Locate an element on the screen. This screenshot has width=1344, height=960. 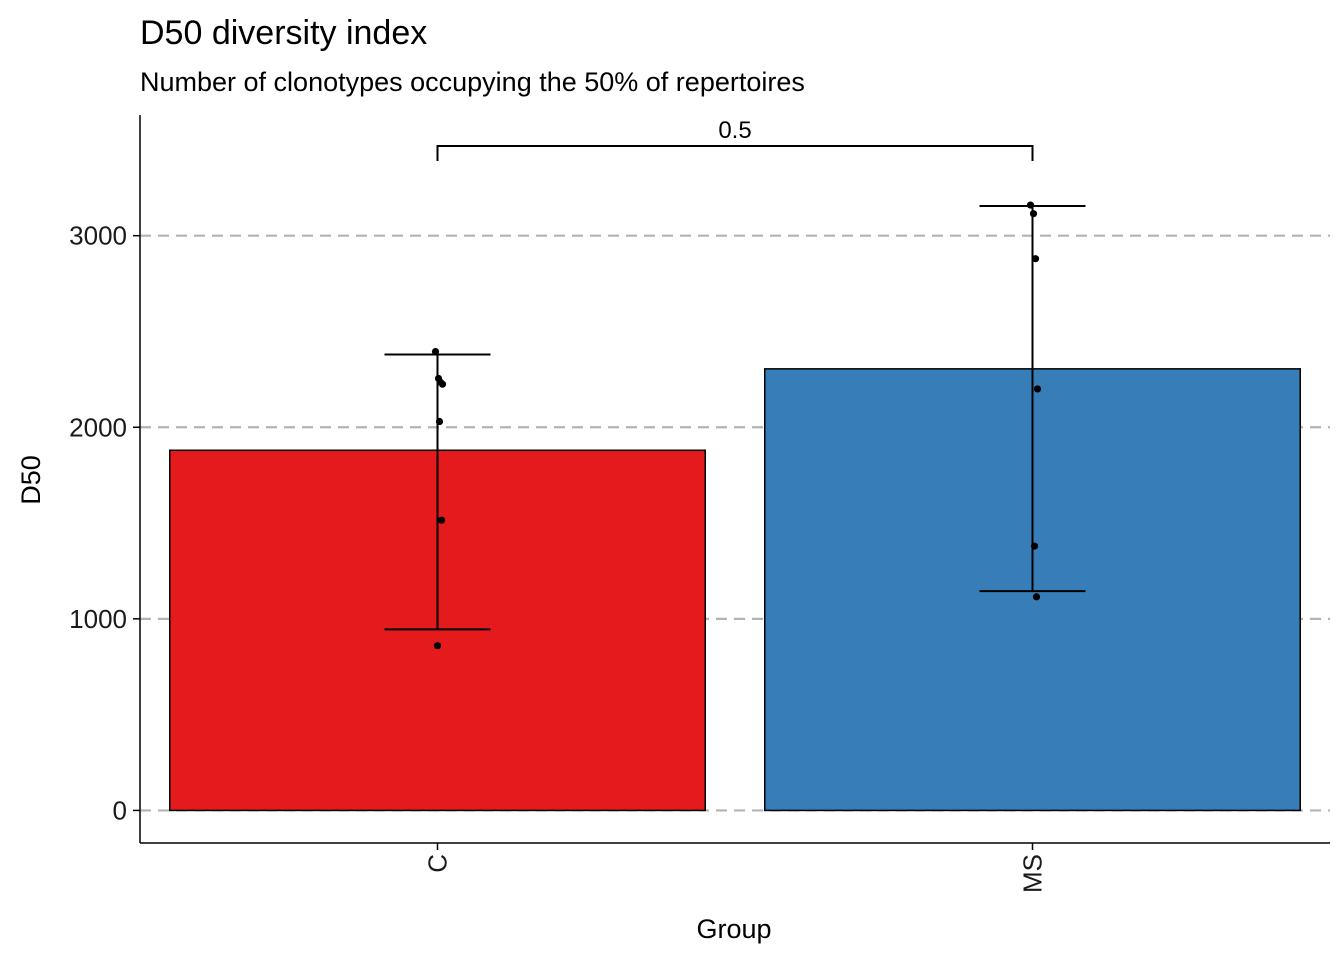
chart-title: D50 diversity index is located at coordinates (283, 33).